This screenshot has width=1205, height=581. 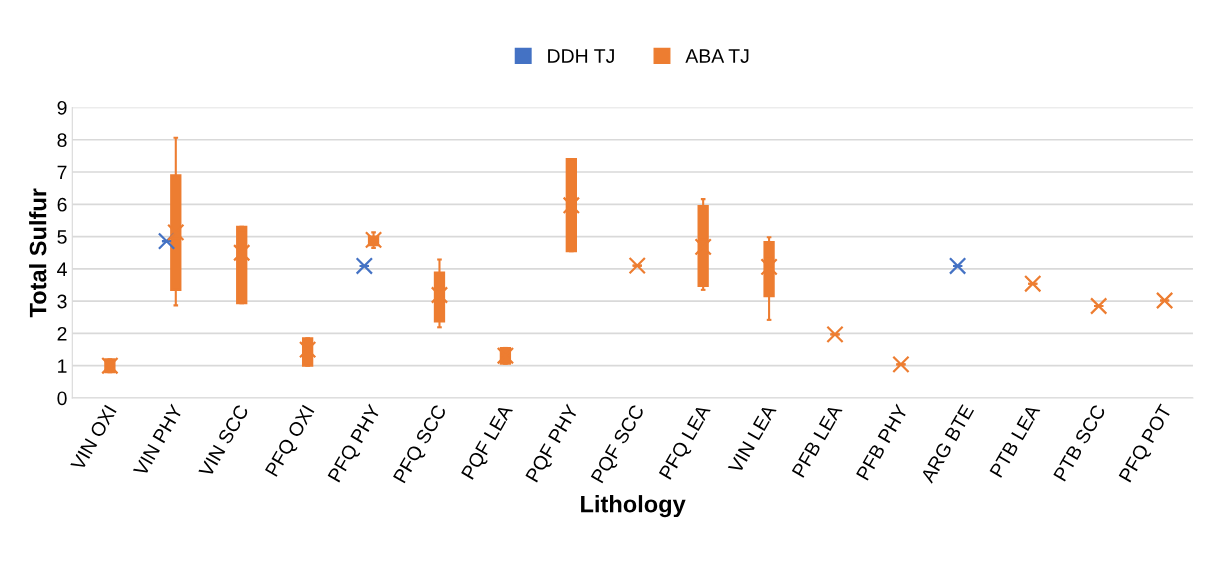 What do you see at coordinates (717, 56) in the screenshot?
I see `legend-label: ABA TJ` at bounding box center [717, 56].